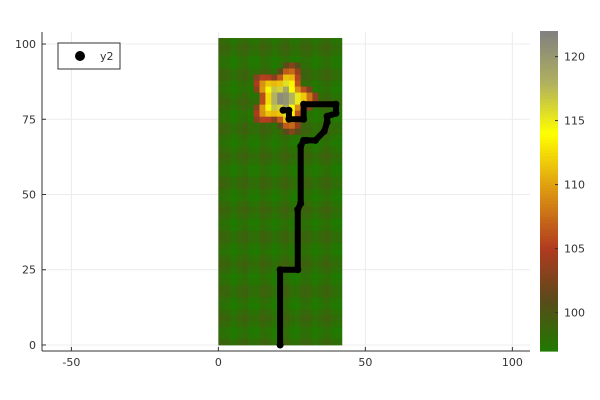  What do you see at coordinates (308, 224) in the screenshot?
I see `series-layer` at bounding box center [308, 224].